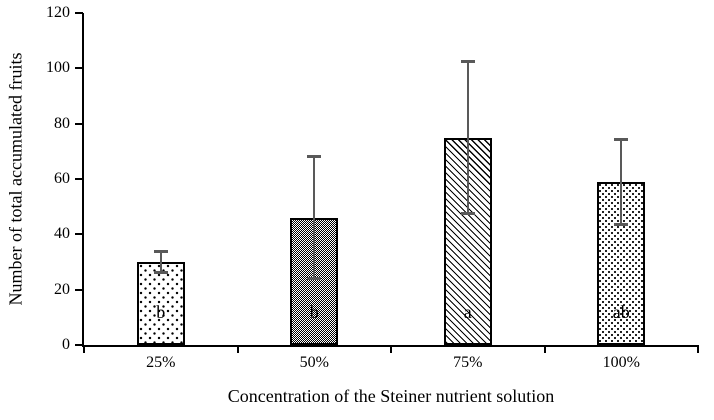 The height and width of the screenshot is (420, 714). Describe the element at coordinates (62, 289) in the screenshot. I see `y-tick-label: 20` at that location.